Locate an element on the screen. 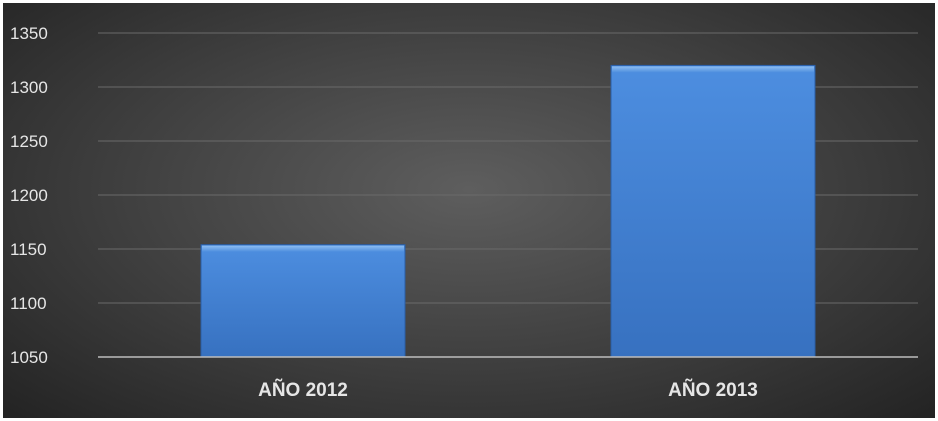 This screenshot has width=938, height=421. y-axis-ticks: 1050 1100 1150 1200 1250 1300 1350 is located at coordinates (29, 195).